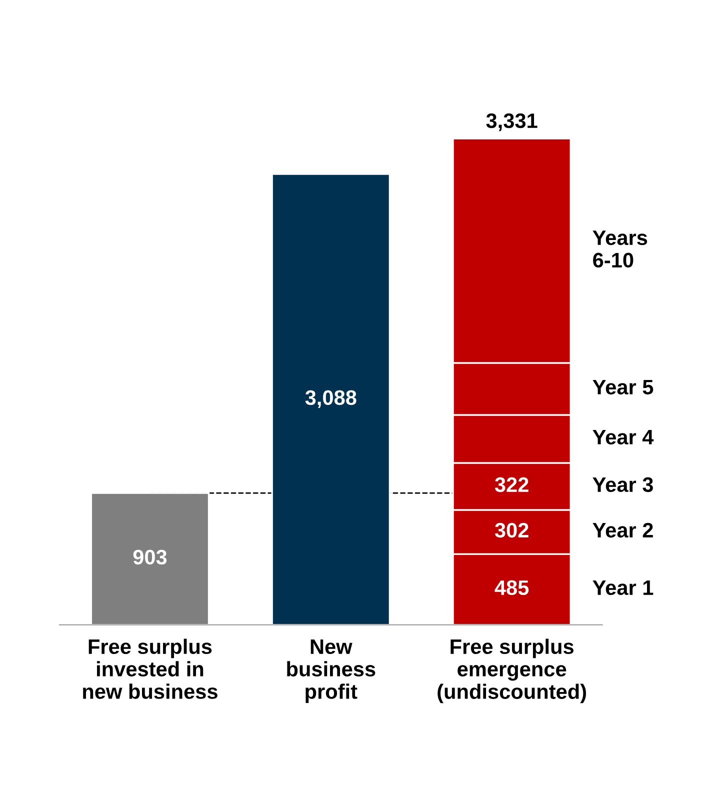 This screenshot has height=797, width=717. What do you see at coordinates (512, 671) in the screenshot?
I see `x-tick-label: Free surplus emergence (undiscounted)` at bounding box center [512, 671].